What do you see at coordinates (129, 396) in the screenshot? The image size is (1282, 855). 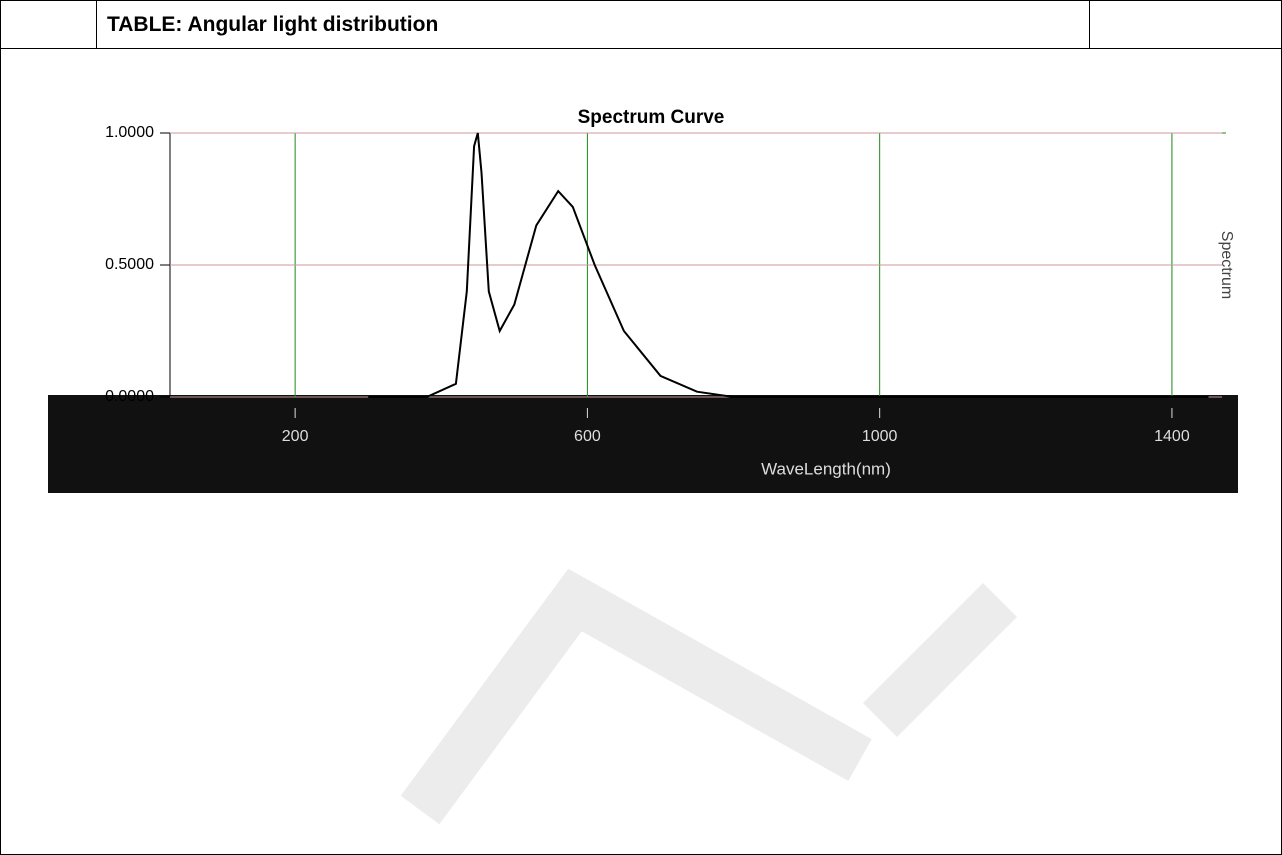 I see `y-tick-label: 0.0000` at bounding box center [129, 396].